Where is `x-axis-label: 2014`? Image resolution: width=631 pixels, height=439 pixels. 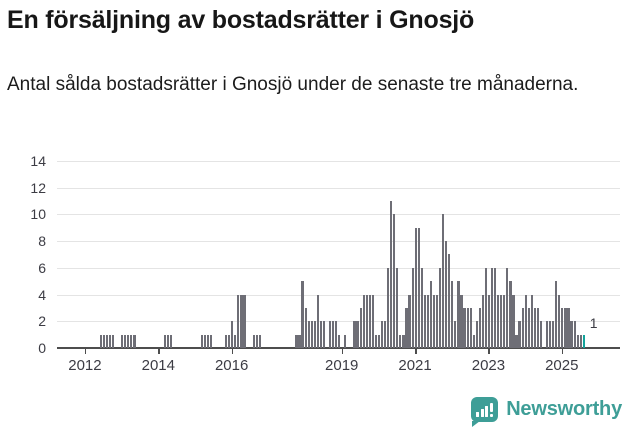 x-axis-label: 2014 is located at coordinates (158, 365).